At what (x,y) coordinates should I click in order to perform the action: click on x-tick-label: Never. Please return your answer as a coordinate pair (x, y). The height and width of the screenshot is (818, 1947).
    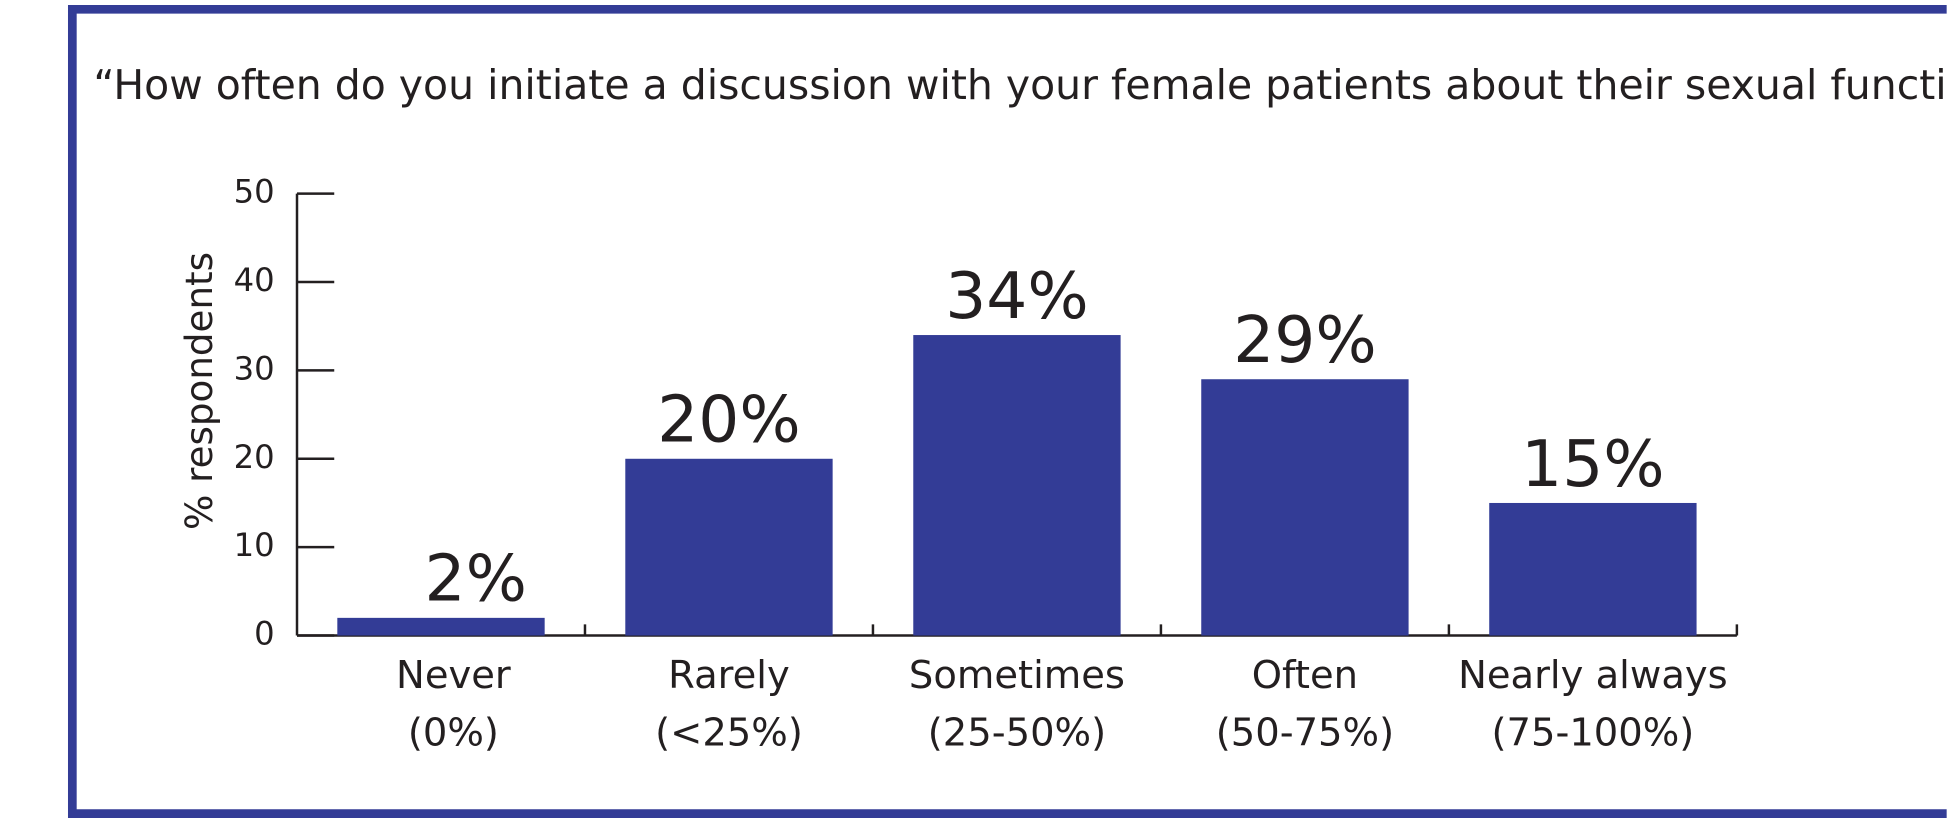
    Looking at the image, I should click on (453, 675).